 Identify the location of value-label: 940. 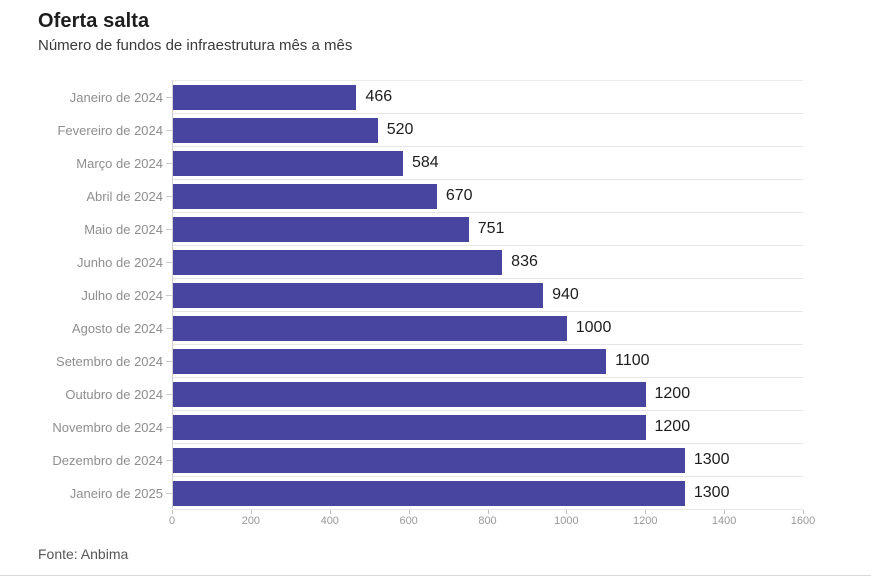
(565, 294).